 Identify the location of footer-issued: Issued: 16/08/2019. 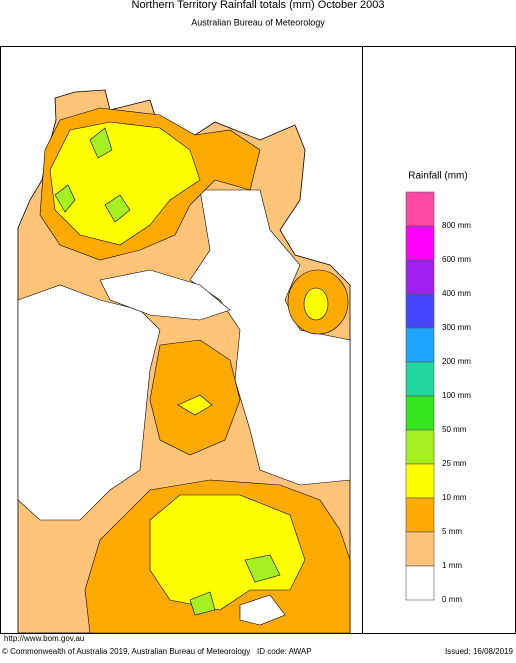
(479, 651).